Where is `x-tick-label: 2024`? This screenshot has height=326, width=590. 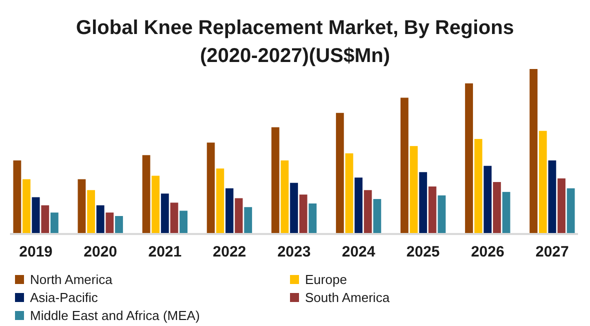
x-tick-label: 2024 is located at coordinates (359, 252).